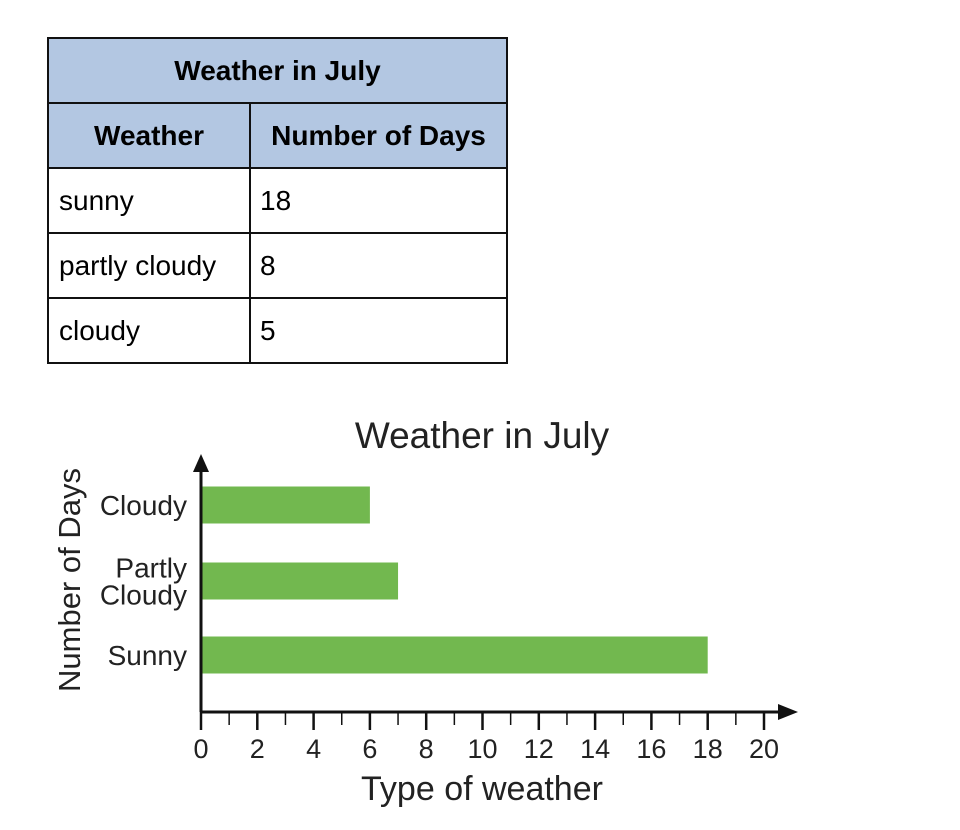 The width and height of the screenshot is (960, 830). I want to click on y-axis-arrow, so click(201, 463).